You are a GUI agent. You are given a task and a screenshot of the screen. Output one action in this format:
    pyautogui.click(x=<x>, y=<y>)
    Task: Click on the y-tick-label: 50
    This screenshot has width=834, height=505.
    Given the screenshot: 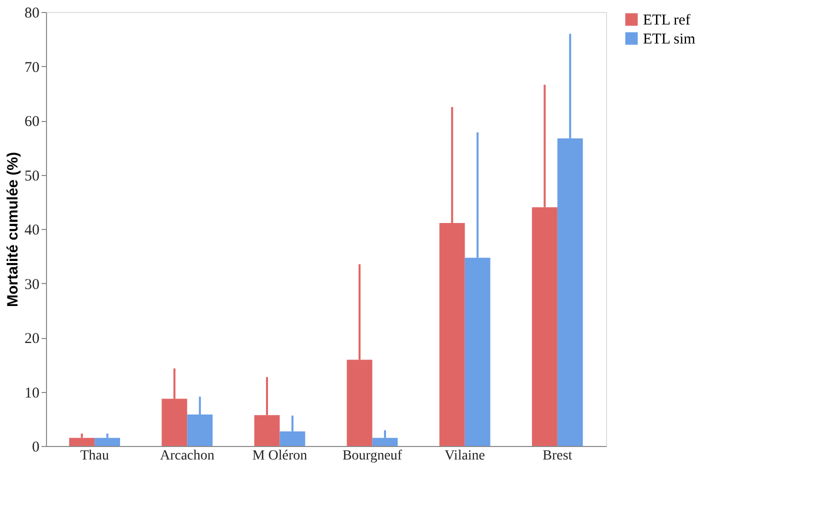 What is the action you would take?
    pyautogui.click(x=32, y=176)
    